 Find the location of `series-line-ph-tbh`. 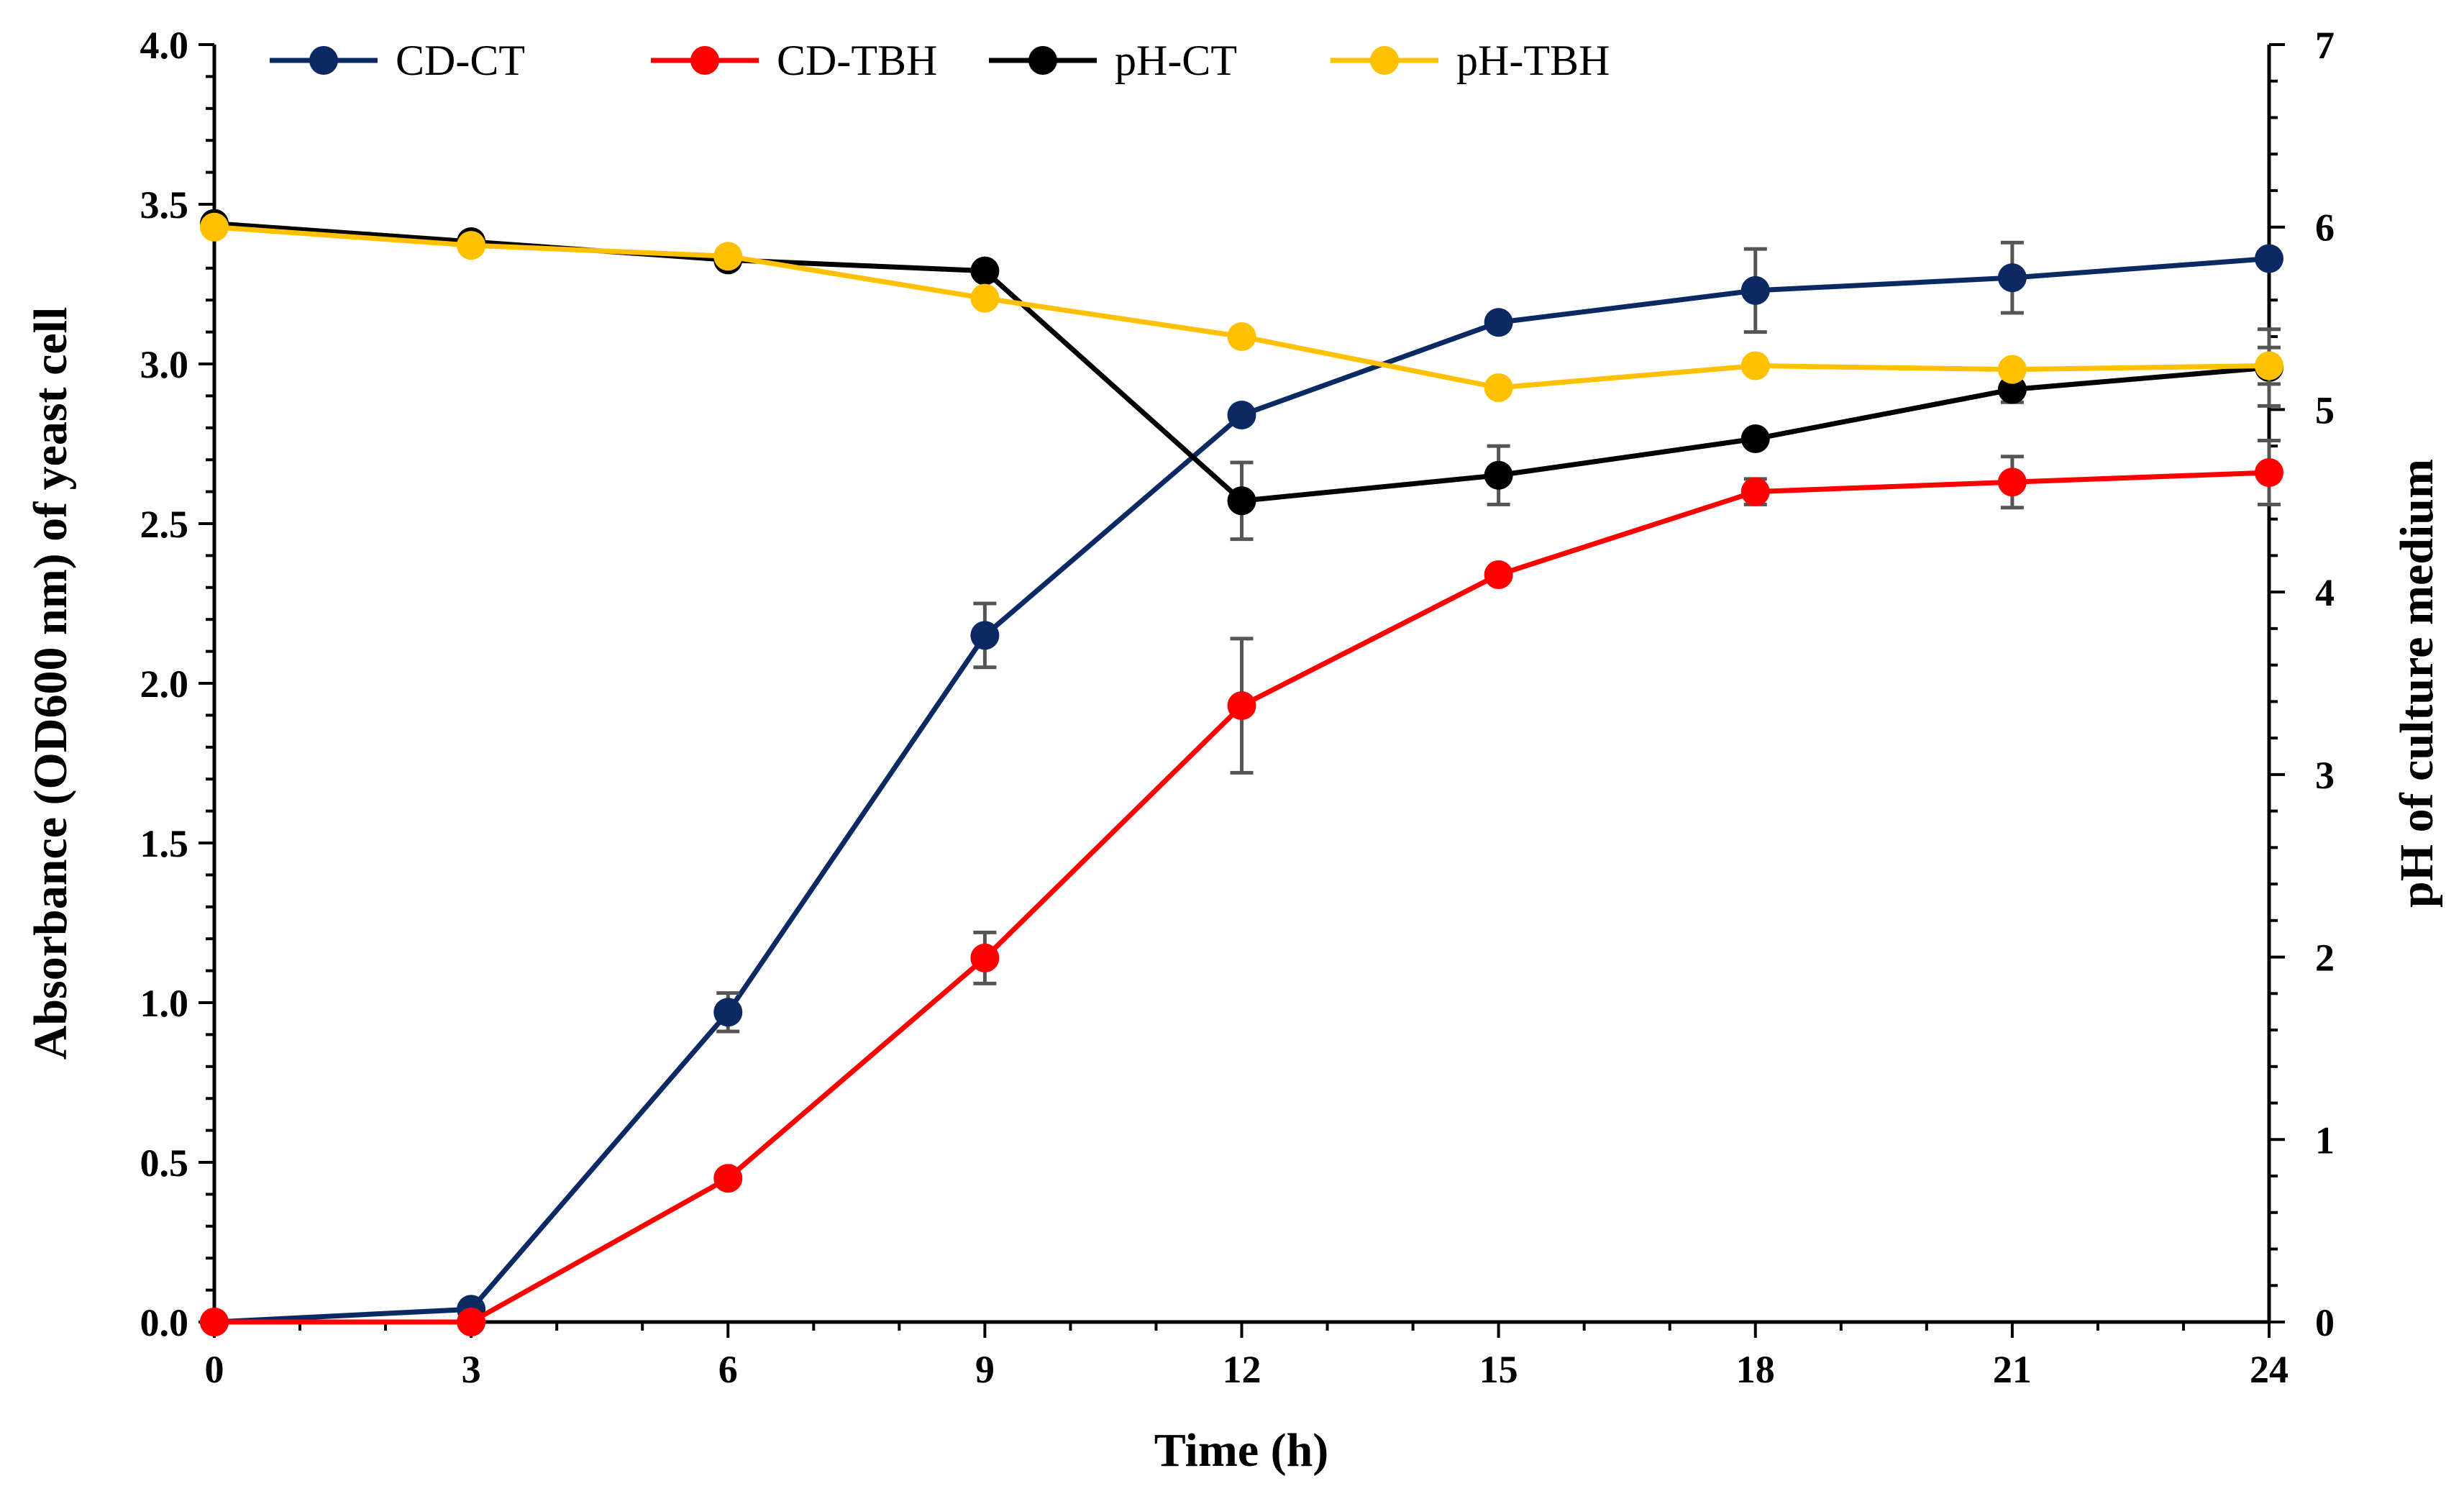

series-line-ph-tbh is located at coordinates (1242, 307).